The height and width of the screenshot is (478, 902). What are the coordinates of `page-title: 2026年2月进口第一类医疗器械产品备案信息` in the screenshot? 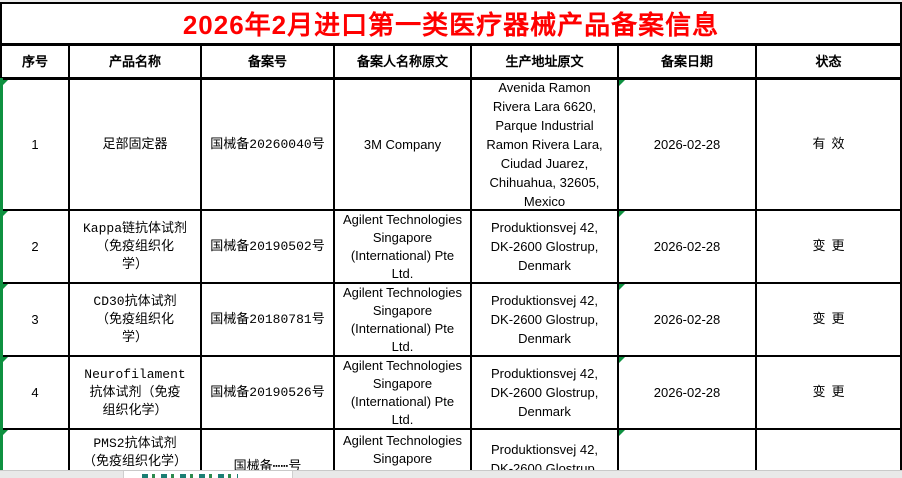 It's located at (451, 25).